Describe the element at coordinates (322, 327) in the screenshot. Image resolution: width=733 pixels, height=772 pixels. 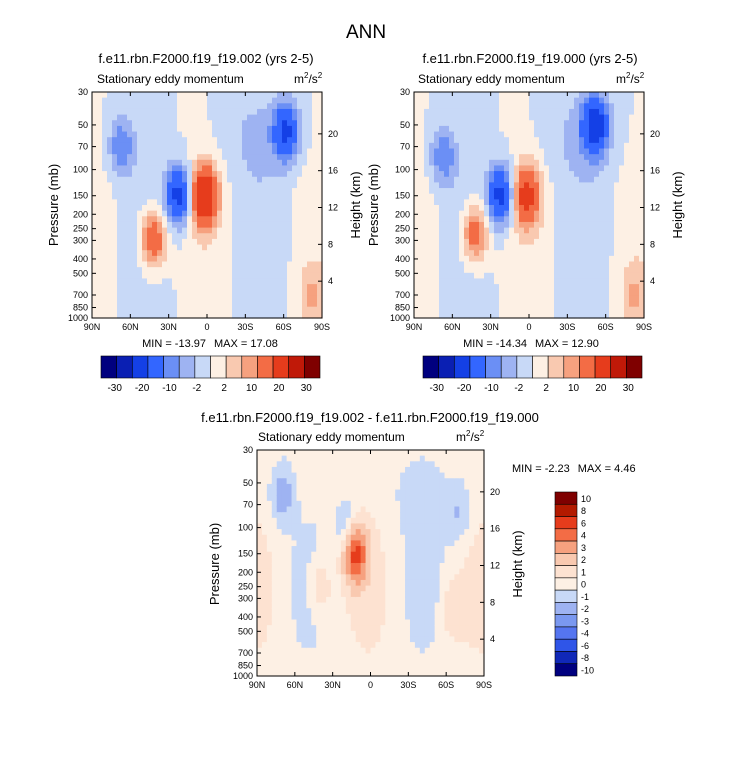
I see `x-tick-label: 90S` at that location.